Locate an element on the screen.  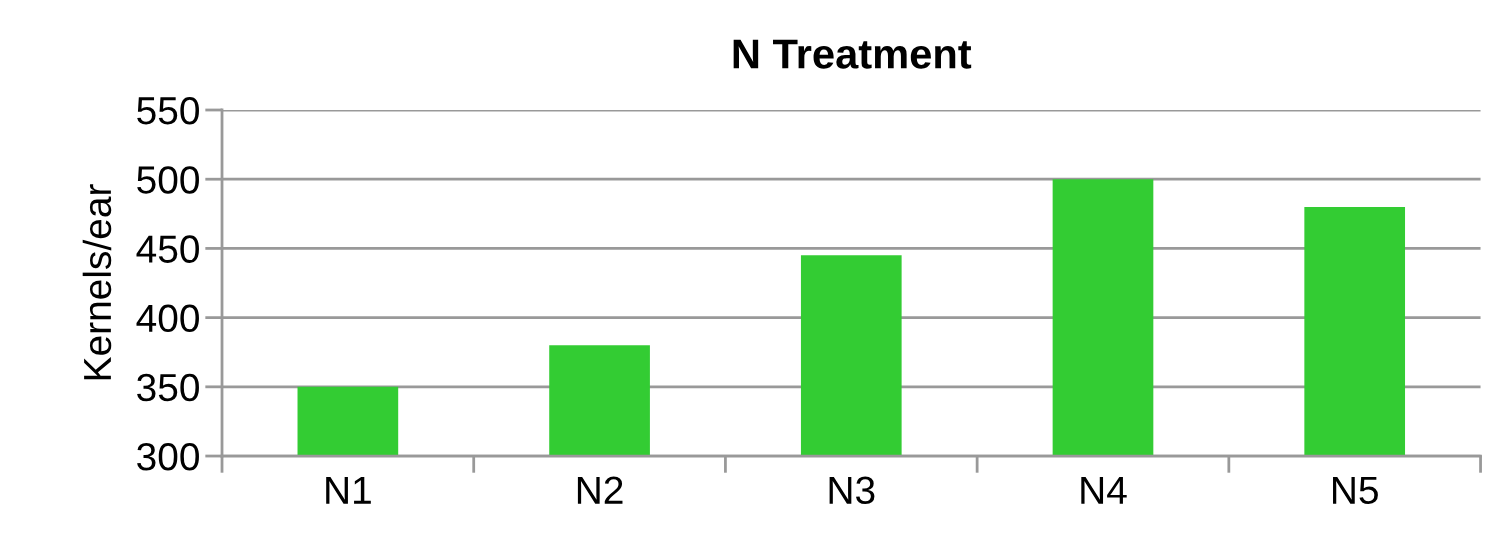
x-tick-label: N4 is located at coordinates (1104, 490).